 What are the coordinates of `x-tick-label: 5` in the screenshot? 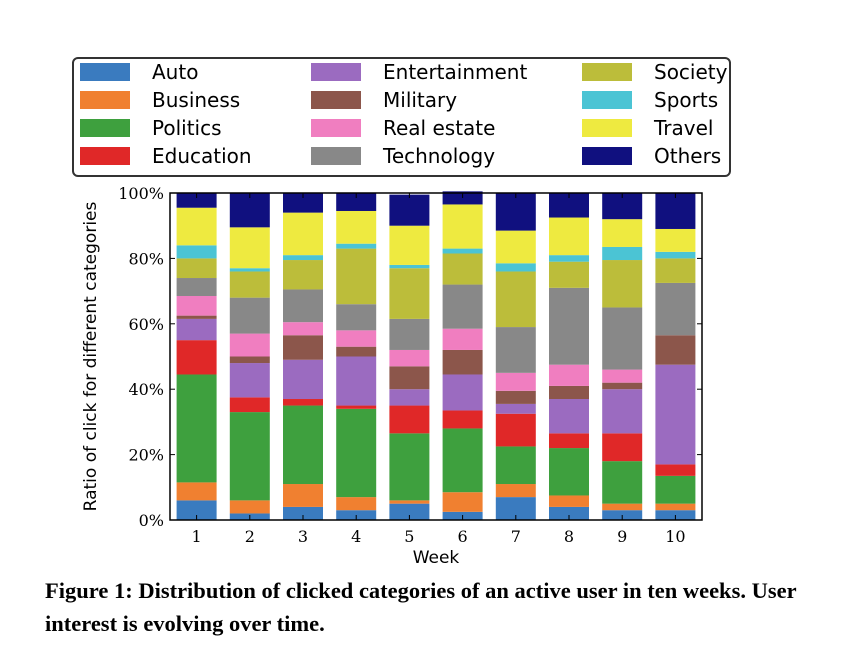 It's located at (409, 536).